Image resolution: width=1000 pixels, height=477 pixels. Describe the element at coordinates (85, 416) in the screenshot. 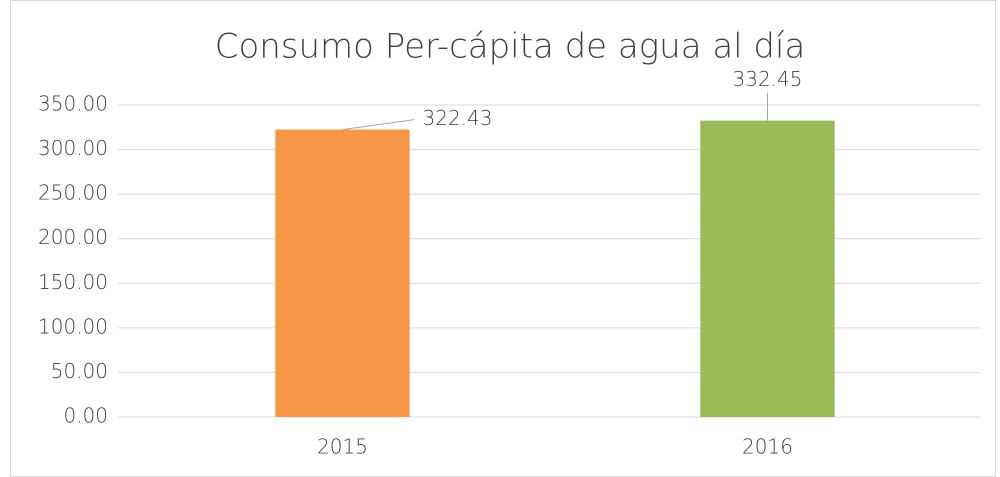

I see `y-tick-label: 0.00` at that location.